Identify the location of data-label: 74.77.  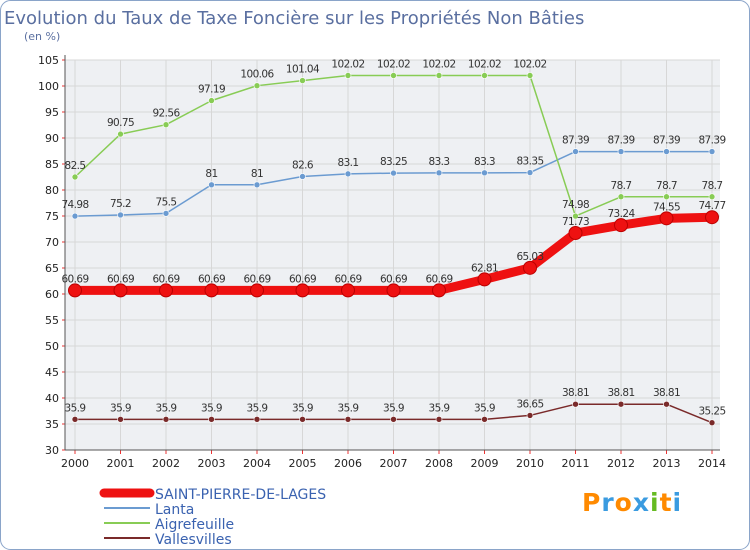
(711, 206).